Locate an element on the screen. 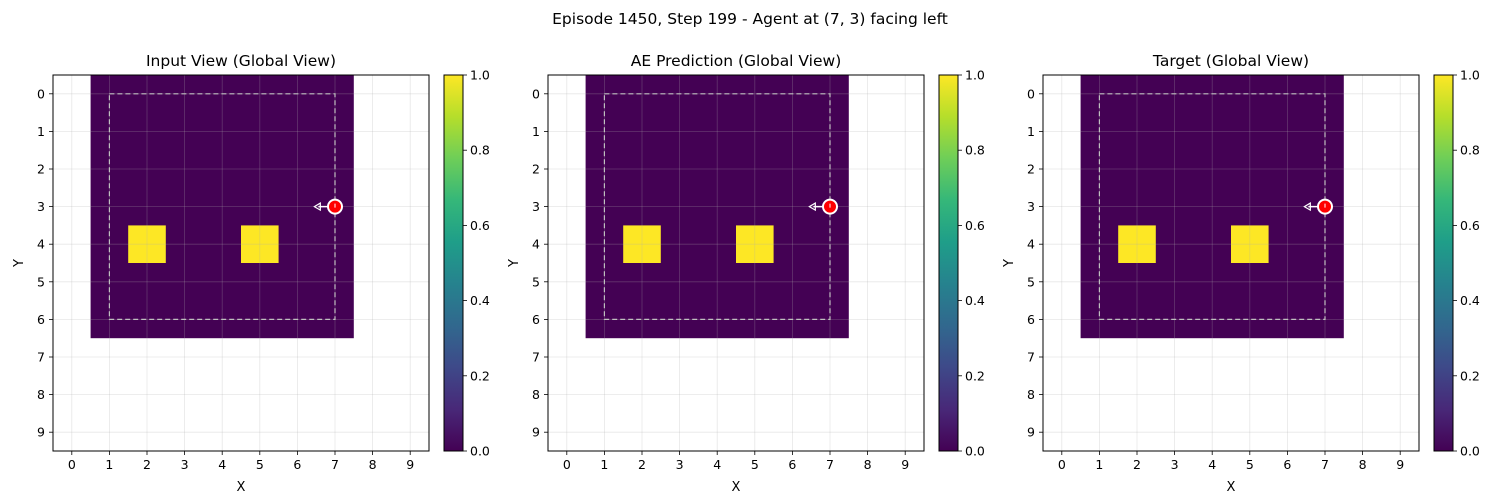 The height and width of the screenshot is (500, 1500). panel-title: AE Prediction (Global View) is located at coordinates (736, 61).